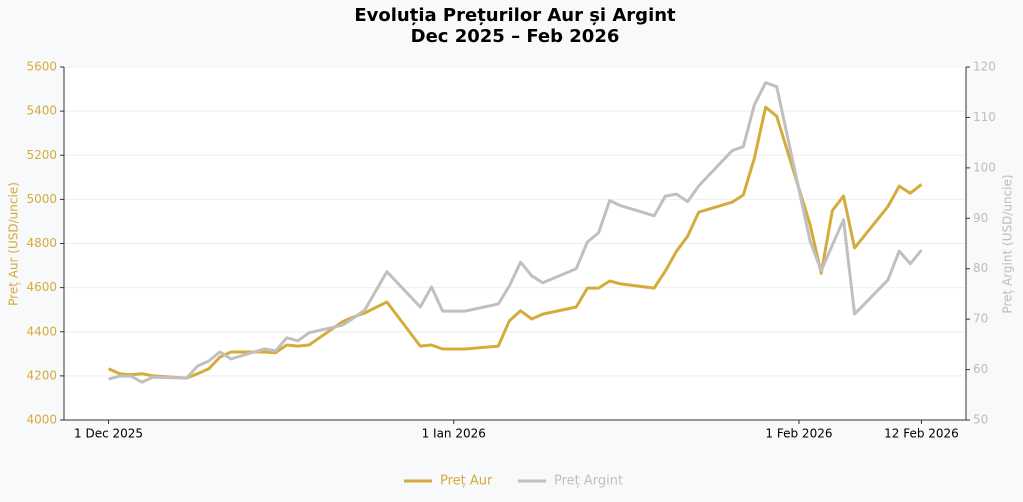 This screenshot has width=1023, height=502. Describe the element at coordinates (980, 218) in the screenshot. I see `y2-tick-label: 90` at that location.